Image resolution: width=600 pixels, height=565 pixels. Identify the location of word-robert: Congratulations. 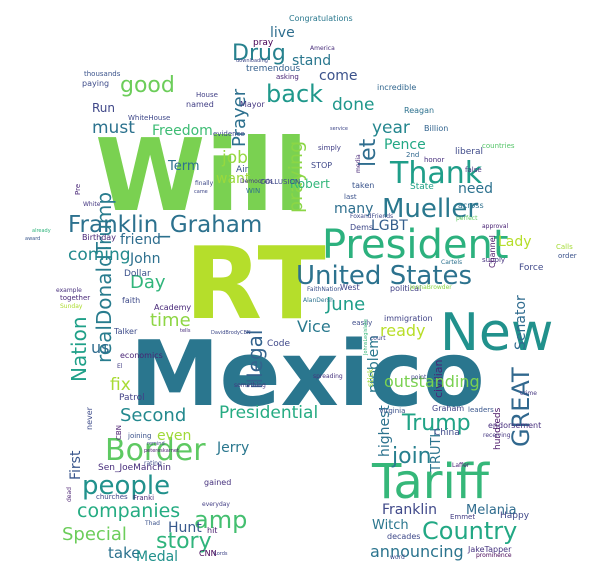
(321, 18).